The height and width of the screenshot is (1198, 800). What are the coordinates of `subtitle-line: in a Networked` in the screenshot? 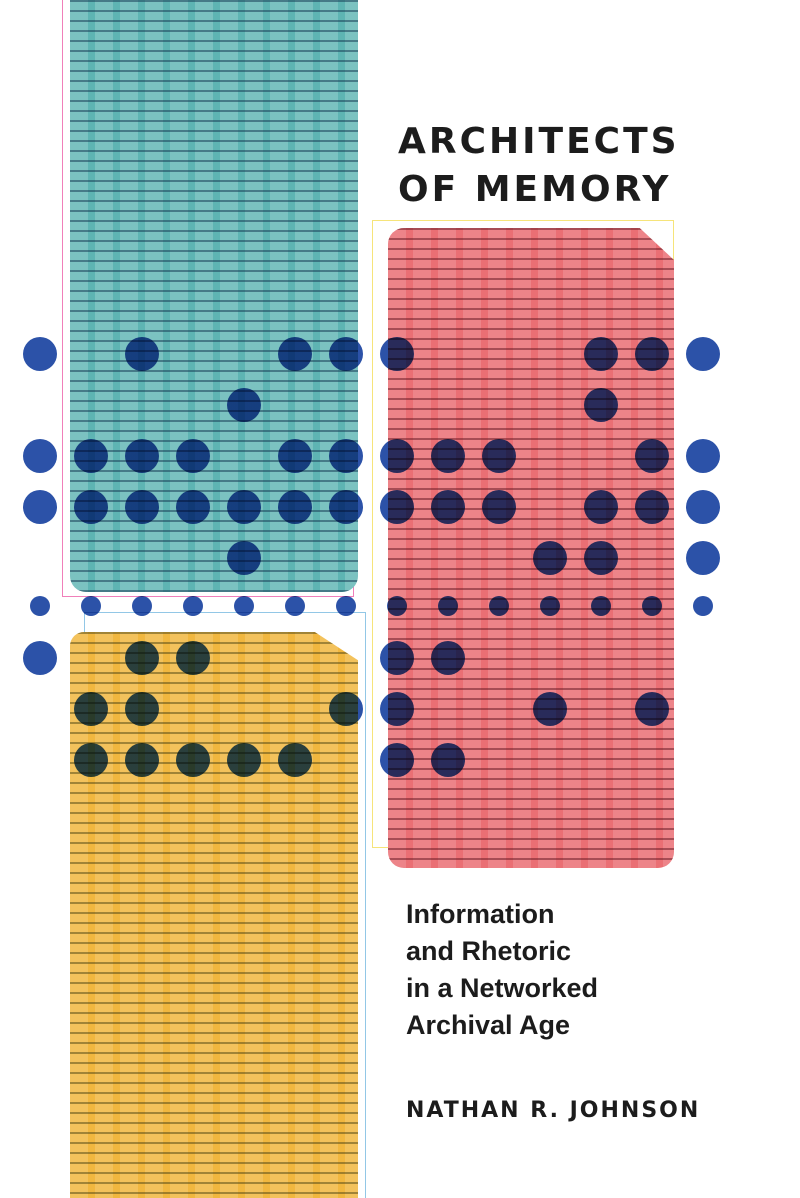 It's located at (502, 988).